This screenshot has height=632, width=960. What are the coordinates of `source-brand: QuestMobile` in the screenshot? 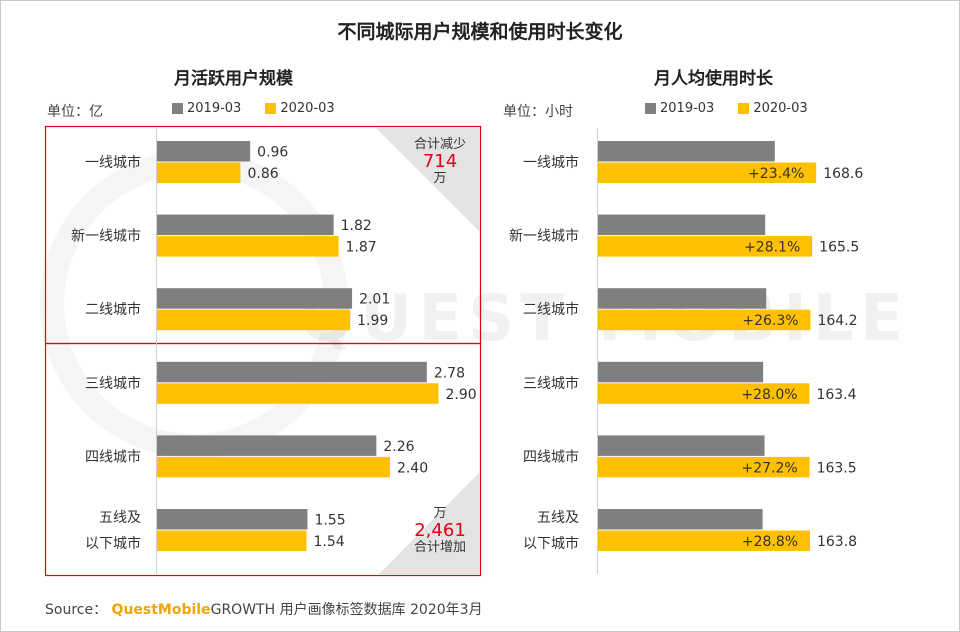 It's located at (161, 610).